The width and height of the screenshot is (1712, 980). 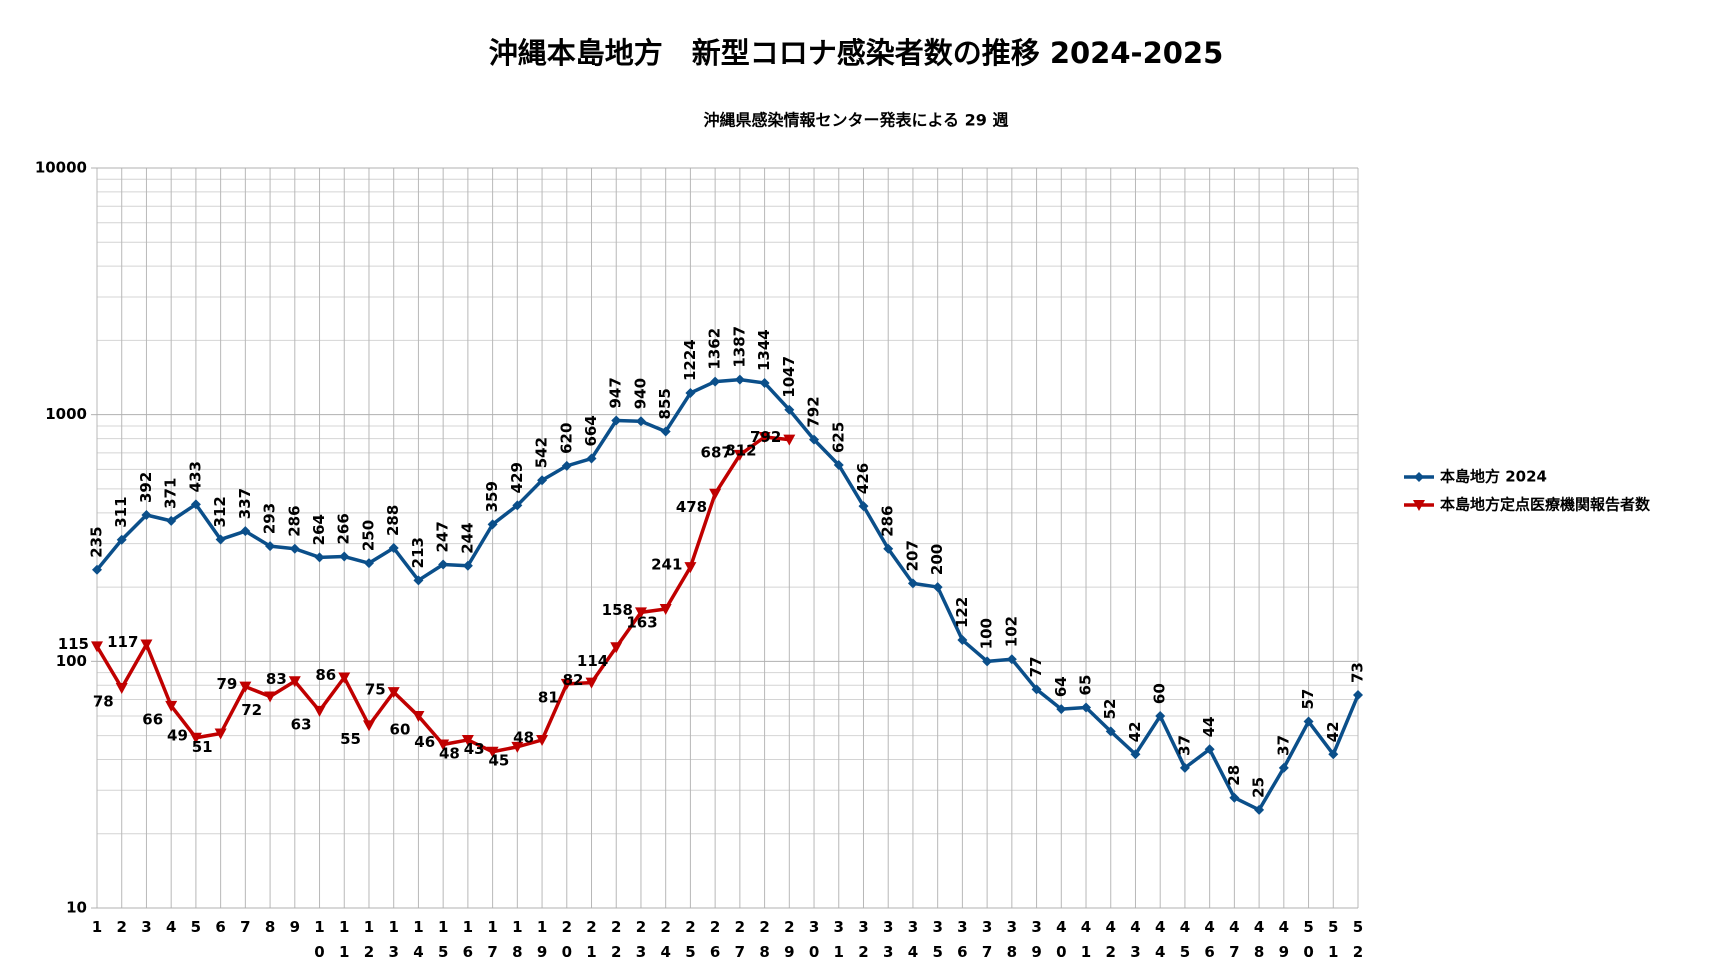 What do you see at coordinates (1110, 709) in the screenshot?
I see `data-label: 52` at bounding box center [1110, 709].